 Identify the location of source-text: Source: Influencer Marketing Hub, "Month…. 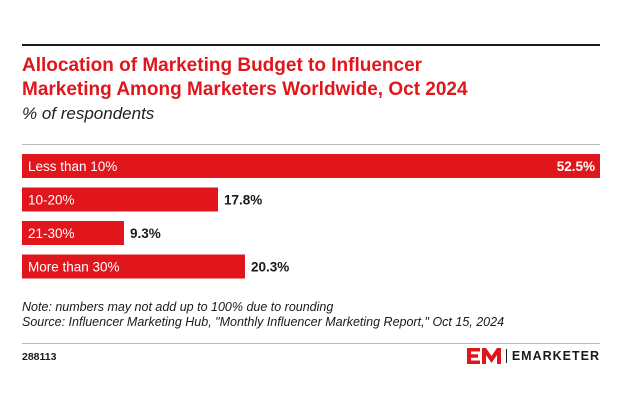
(263, 322).